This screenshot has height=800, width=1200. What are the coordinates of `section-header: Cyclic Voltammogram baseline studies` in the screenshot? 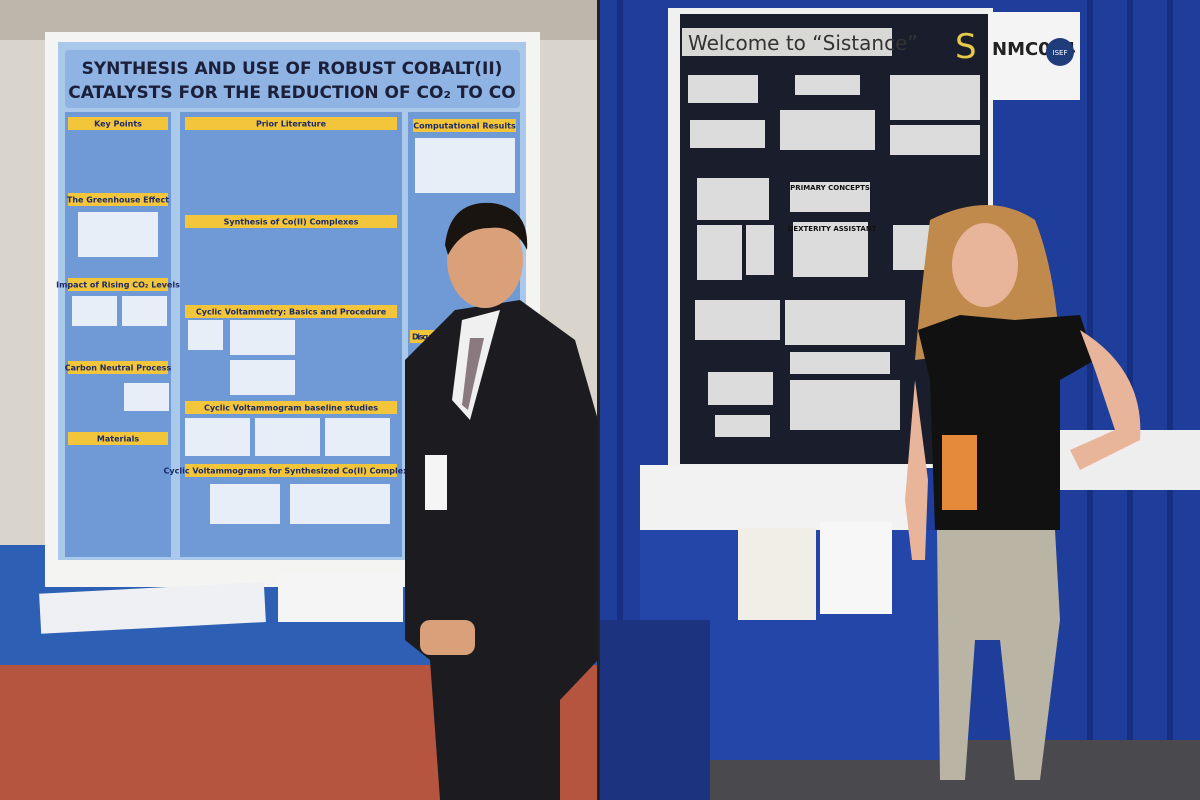 It's located at (291, 408).